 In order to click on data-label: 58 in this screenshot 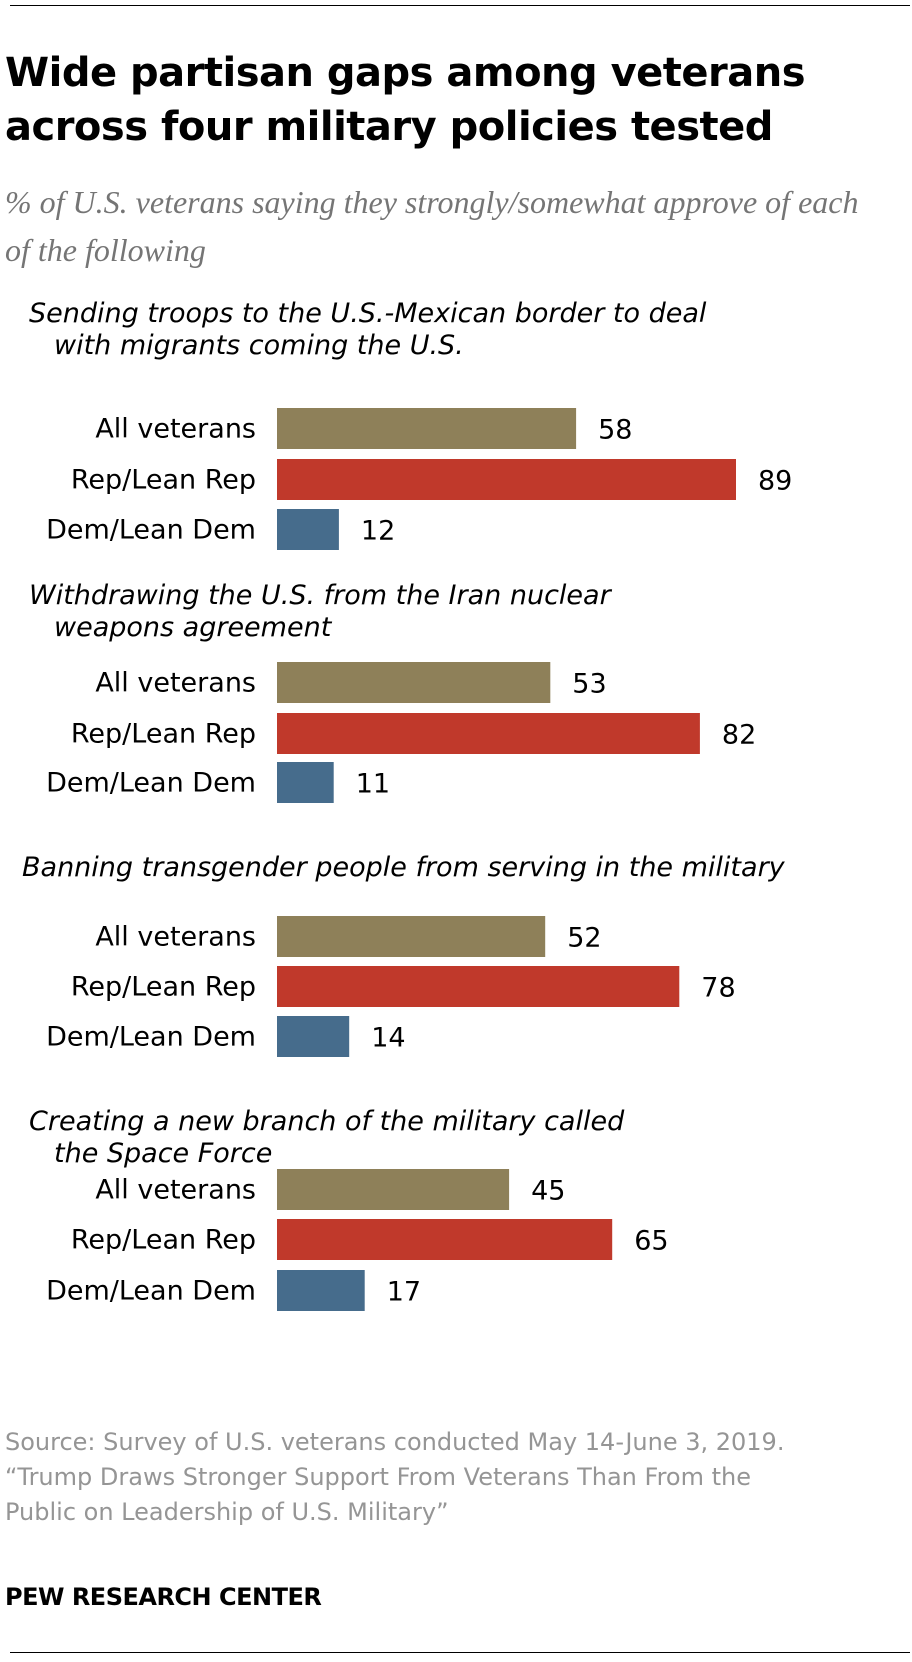, I will do `click(615, 430)`.